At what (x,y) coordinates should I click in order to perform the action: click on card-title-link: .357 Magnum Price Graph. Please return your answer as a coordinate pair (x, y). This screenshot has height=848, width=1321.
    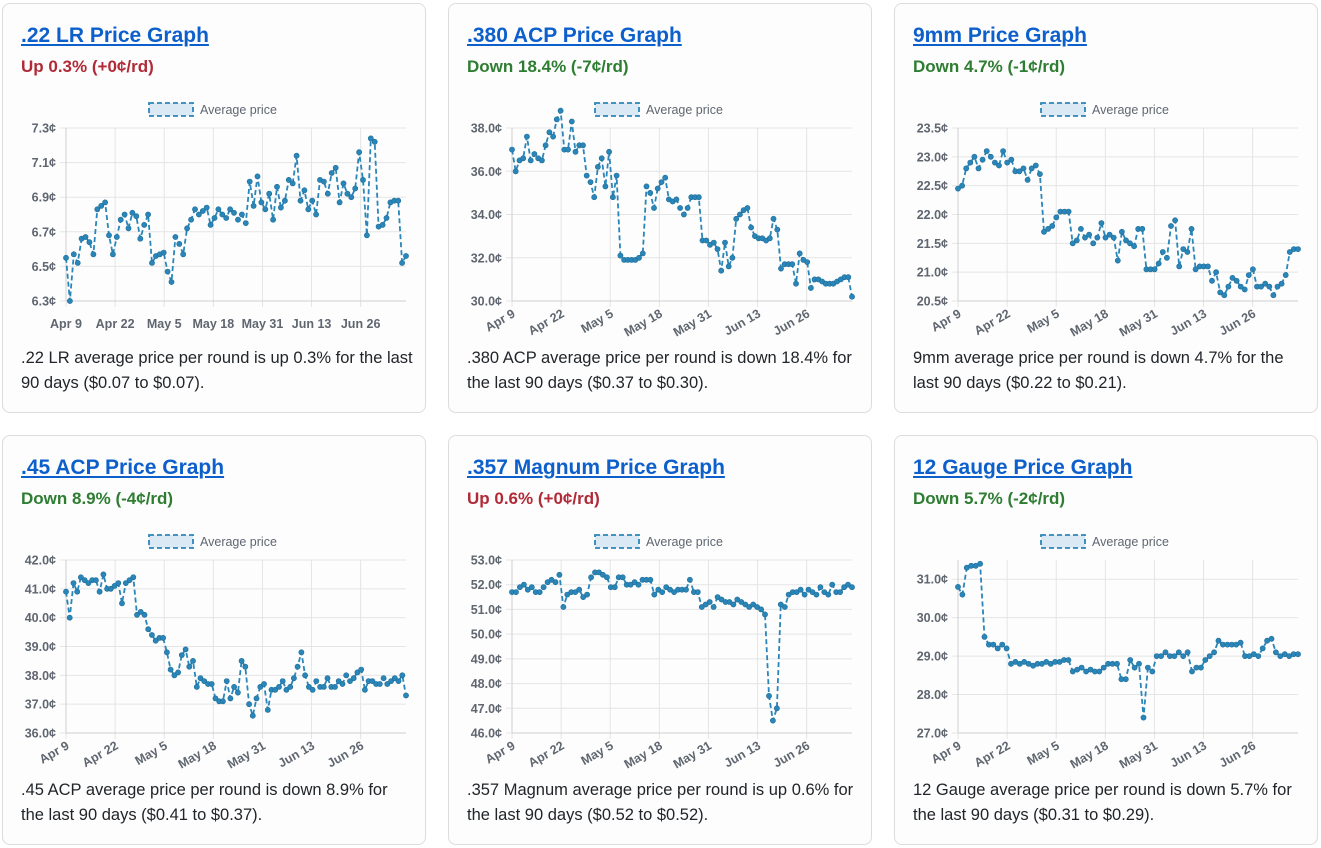
    Looking at the image, I should click on (596, 467).